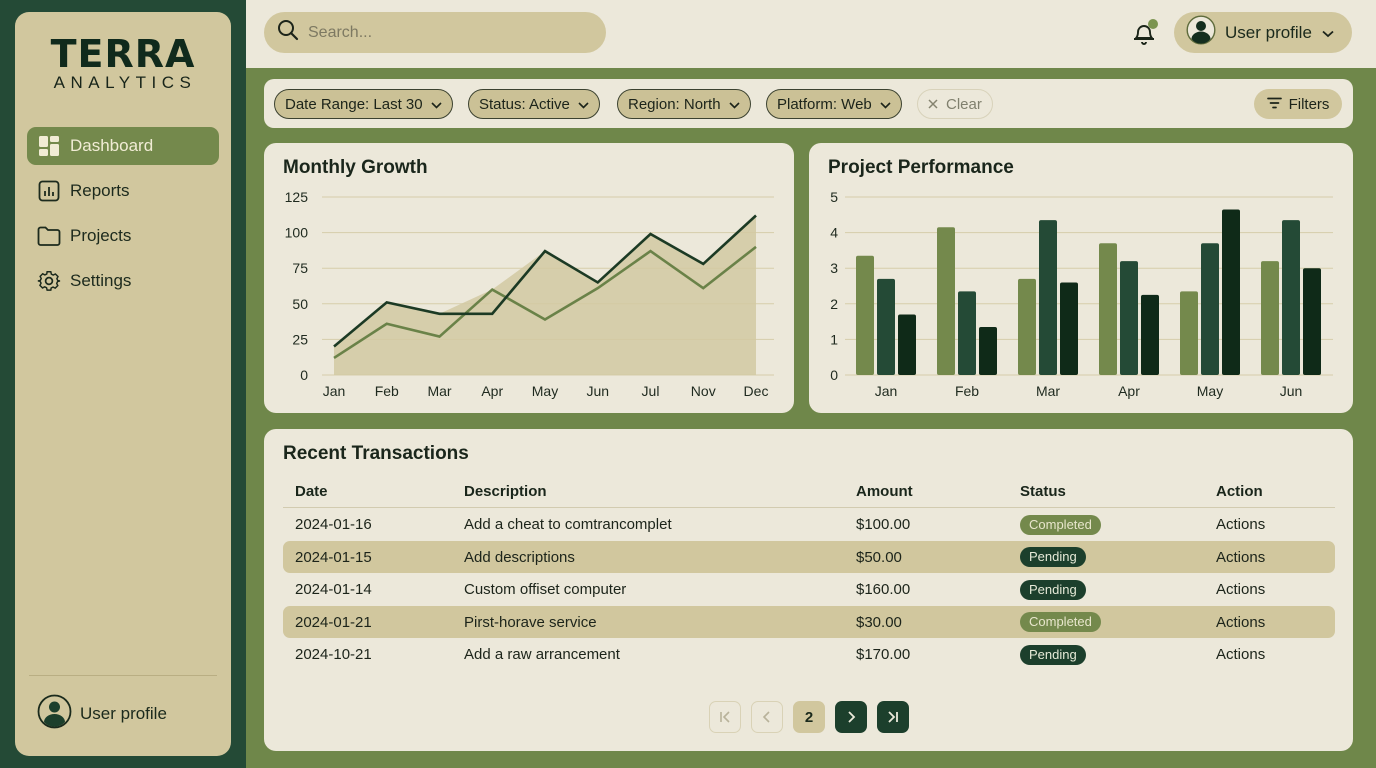 Image resolution: width=1376 pixels, height=768 pixels. I want to click on chip-label: Status: Active, so click(524, 104).